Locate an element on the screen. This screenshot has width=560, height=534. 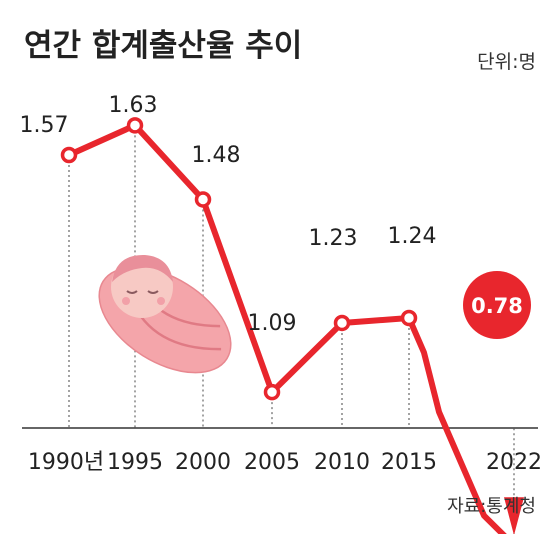
x-tick-label: 2005 is located at coordinates (272, 462).